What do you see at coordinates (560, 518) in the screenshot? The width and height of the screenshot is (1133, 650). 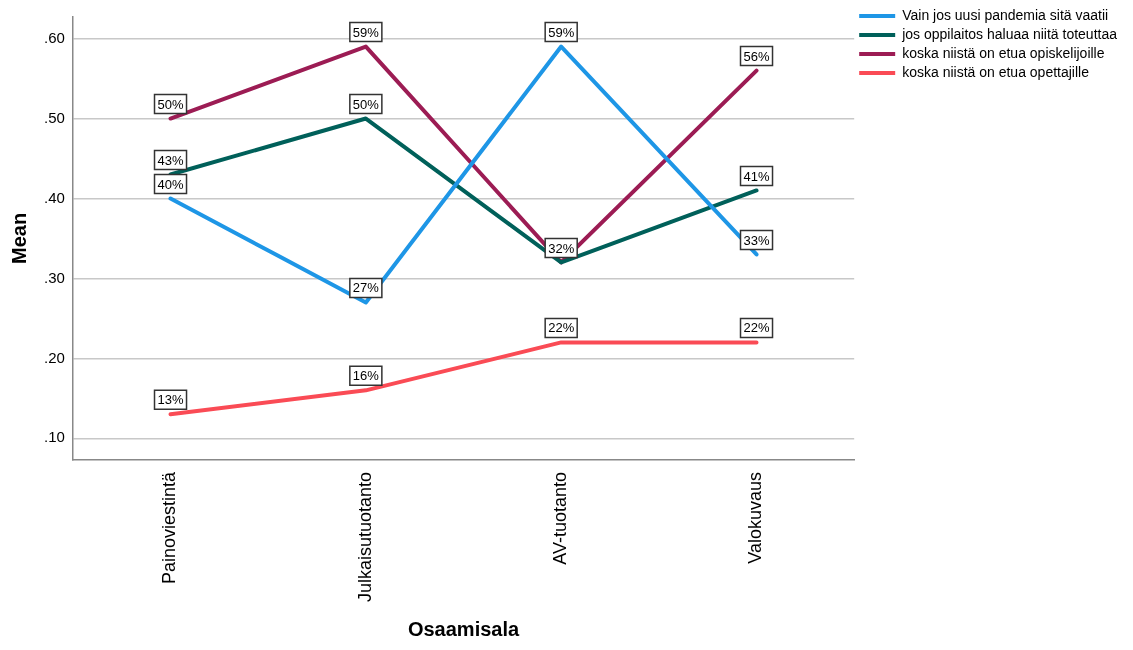 I see `x-tick-label: AV-tuotanto` at bounding box center [560, 518].